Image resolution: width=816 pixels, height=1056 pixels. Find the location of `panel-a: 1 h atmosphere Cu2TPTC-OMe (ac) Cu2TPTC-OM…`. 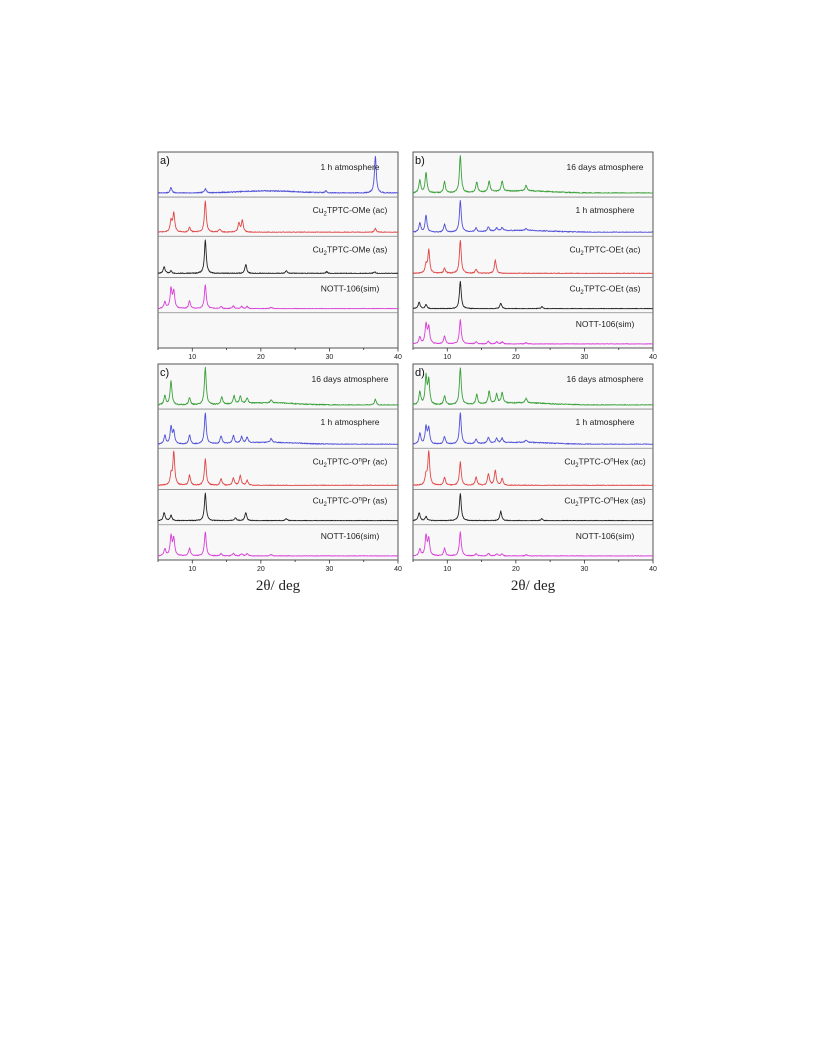

panel-a: 1 h atmosphere Cu2TPTC-OMe (ac) Cu2TPTC-OM… is located at coordinates (279, 256).